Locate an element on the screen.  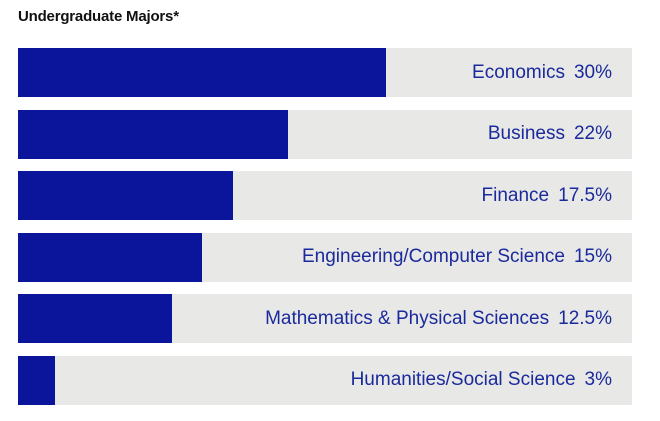
bar-humanities-social-science is located at coordinates (36, 380).